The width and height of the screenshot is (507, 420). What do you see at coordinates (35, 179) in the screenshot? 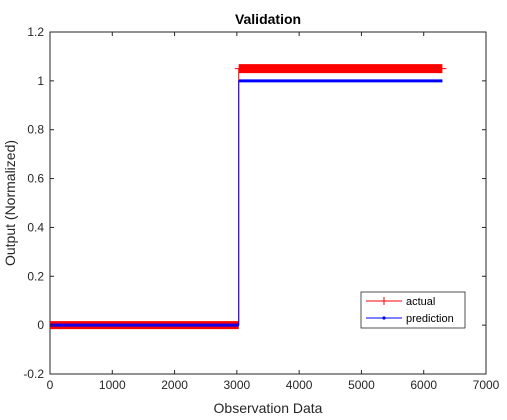
I see `y-tick-label: 0.6` at bounding box center [35, 179].